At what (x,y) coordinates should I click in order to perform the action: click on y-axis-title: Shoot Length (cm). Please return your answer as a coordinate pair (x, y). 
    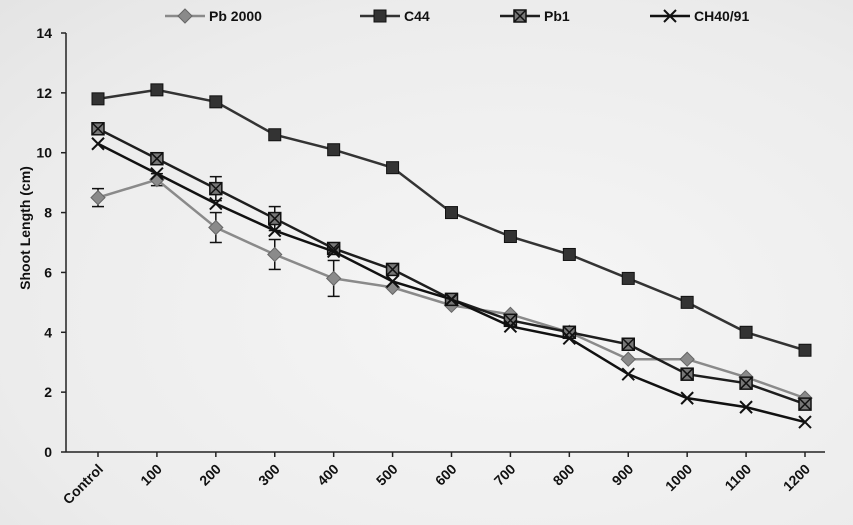
    Looking at the image, I should click on (25, 228).